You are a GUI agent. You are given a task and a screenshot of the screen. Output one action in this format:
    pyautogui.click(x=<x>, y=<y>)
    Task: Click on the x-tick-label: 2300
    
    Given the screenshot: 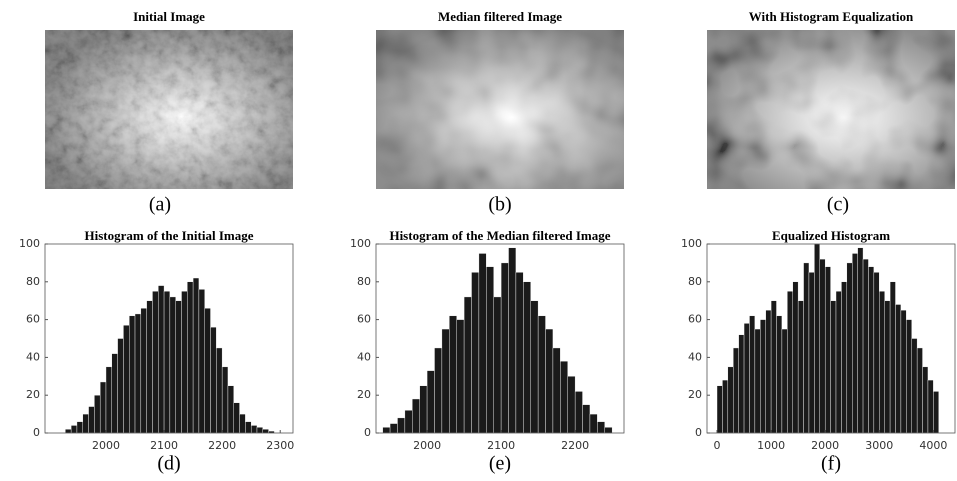 What is the action you would take?
    pyautogui.click(x=280, y=445)
    